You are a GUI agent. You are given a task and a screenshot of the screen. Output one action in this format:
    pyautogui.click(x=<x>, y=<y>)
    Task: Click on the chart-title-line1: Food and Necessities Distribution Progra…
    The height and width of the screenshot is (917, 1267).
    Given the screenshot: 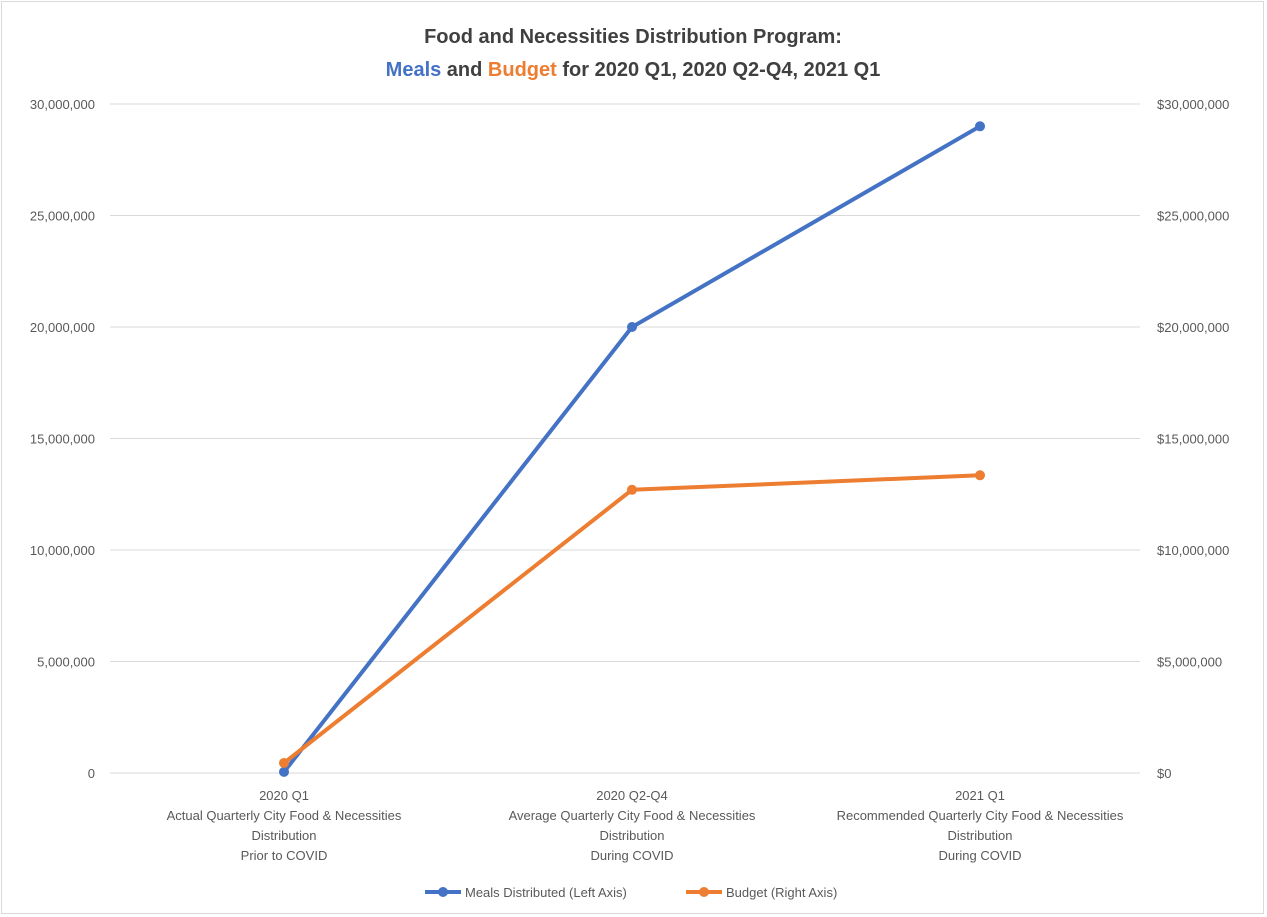 What is the action you would take?
    pyautogui.click(x=633, y=37)
    